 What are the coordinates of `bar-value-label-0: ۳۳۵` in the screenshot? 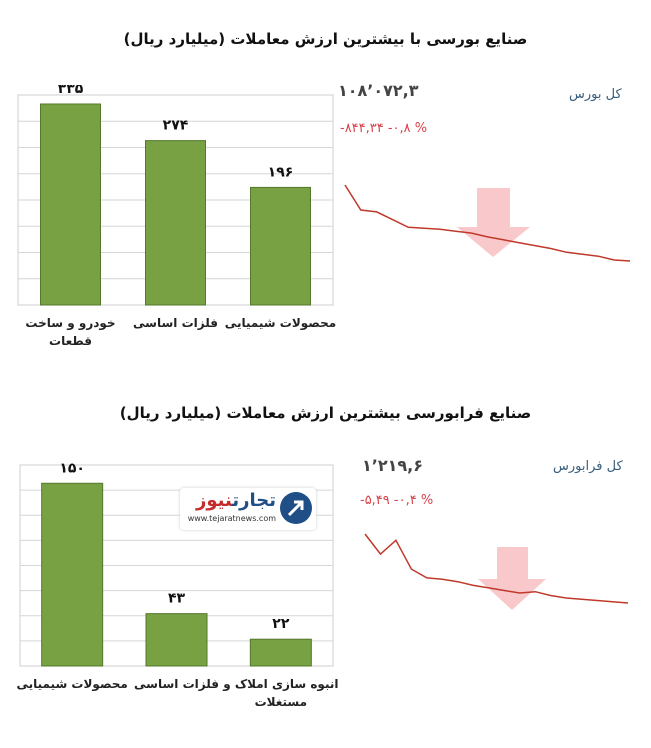 It's located at (71, 91).